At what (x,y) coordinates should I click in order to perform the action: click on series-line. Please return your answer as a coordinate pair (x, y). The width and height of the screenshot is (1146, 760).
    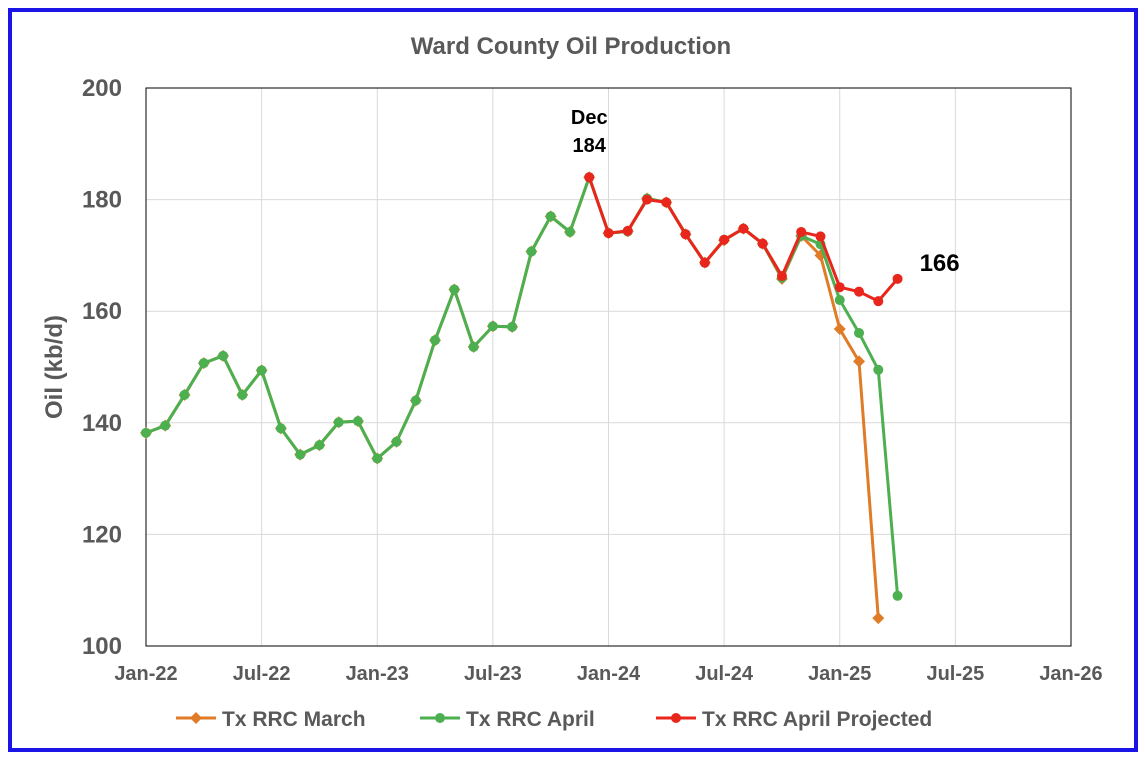
    Looking at the image, I should click on (743, 239).